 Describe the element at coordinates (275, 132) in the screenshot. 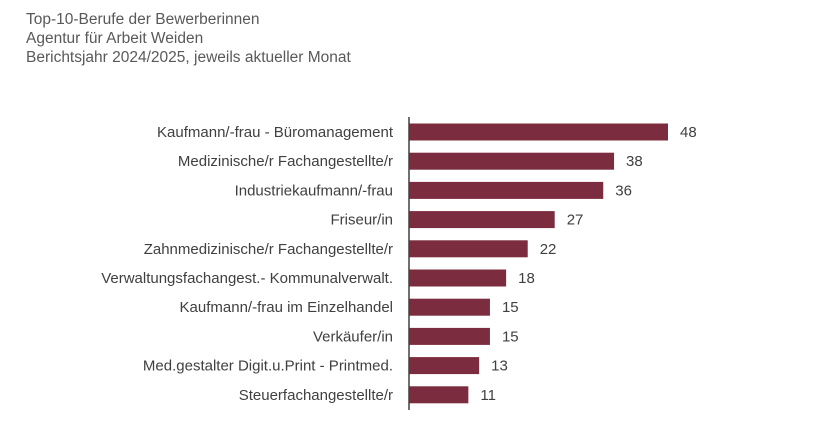

I see `category-label: Kaufmann/-frau - Büromanagement` at that location.